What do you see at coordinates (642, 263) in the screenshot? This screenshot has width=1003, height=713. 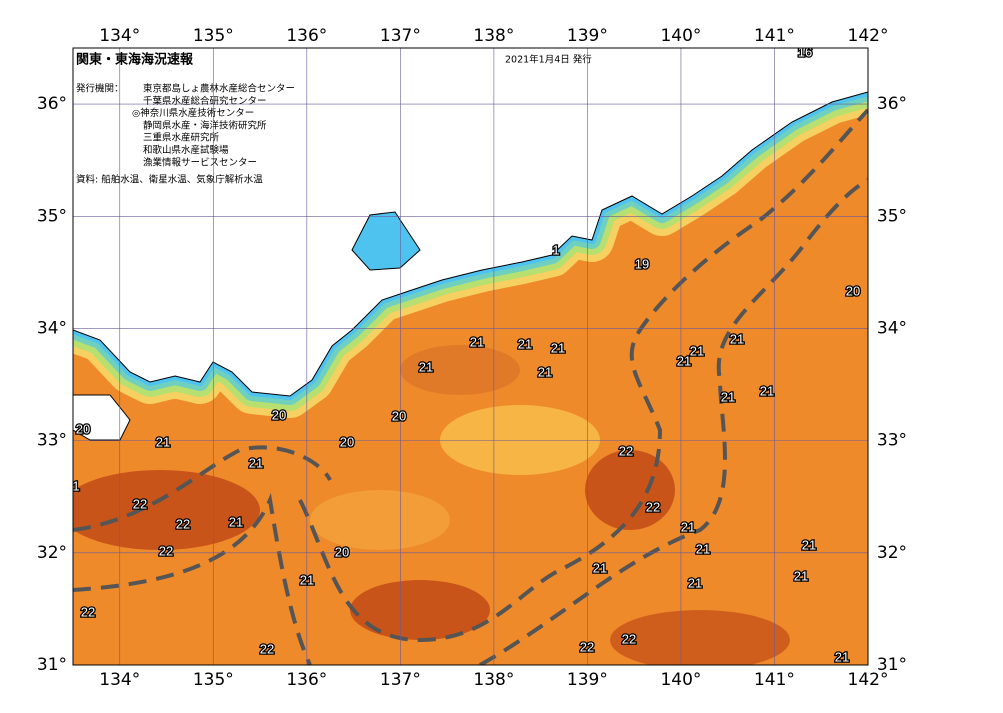 I see `contour-label: 19` at bounding box center [642, 263].